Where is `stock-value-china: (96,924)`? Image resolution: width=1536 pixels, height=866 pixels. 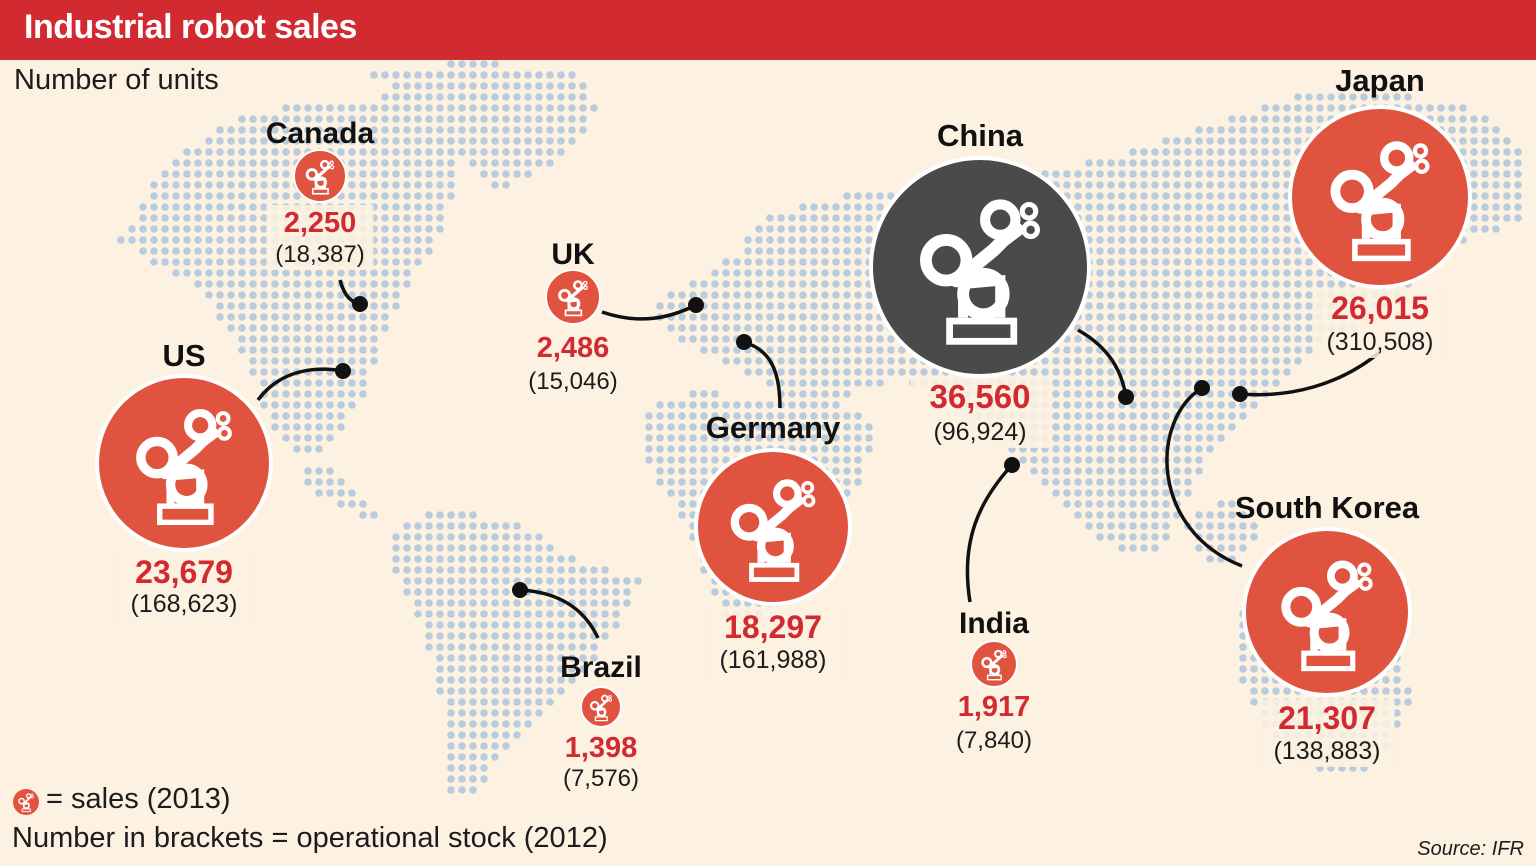
stock-value-china: (96,924) is located at coordinates (979, 432).